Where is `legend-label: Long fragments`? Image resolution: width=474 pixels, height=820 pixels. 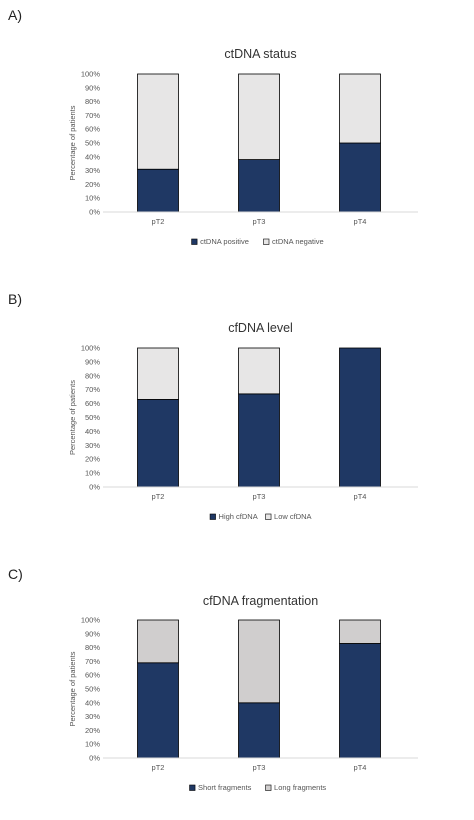
legend-label: Long fragments is located at coordinates (300, 787).